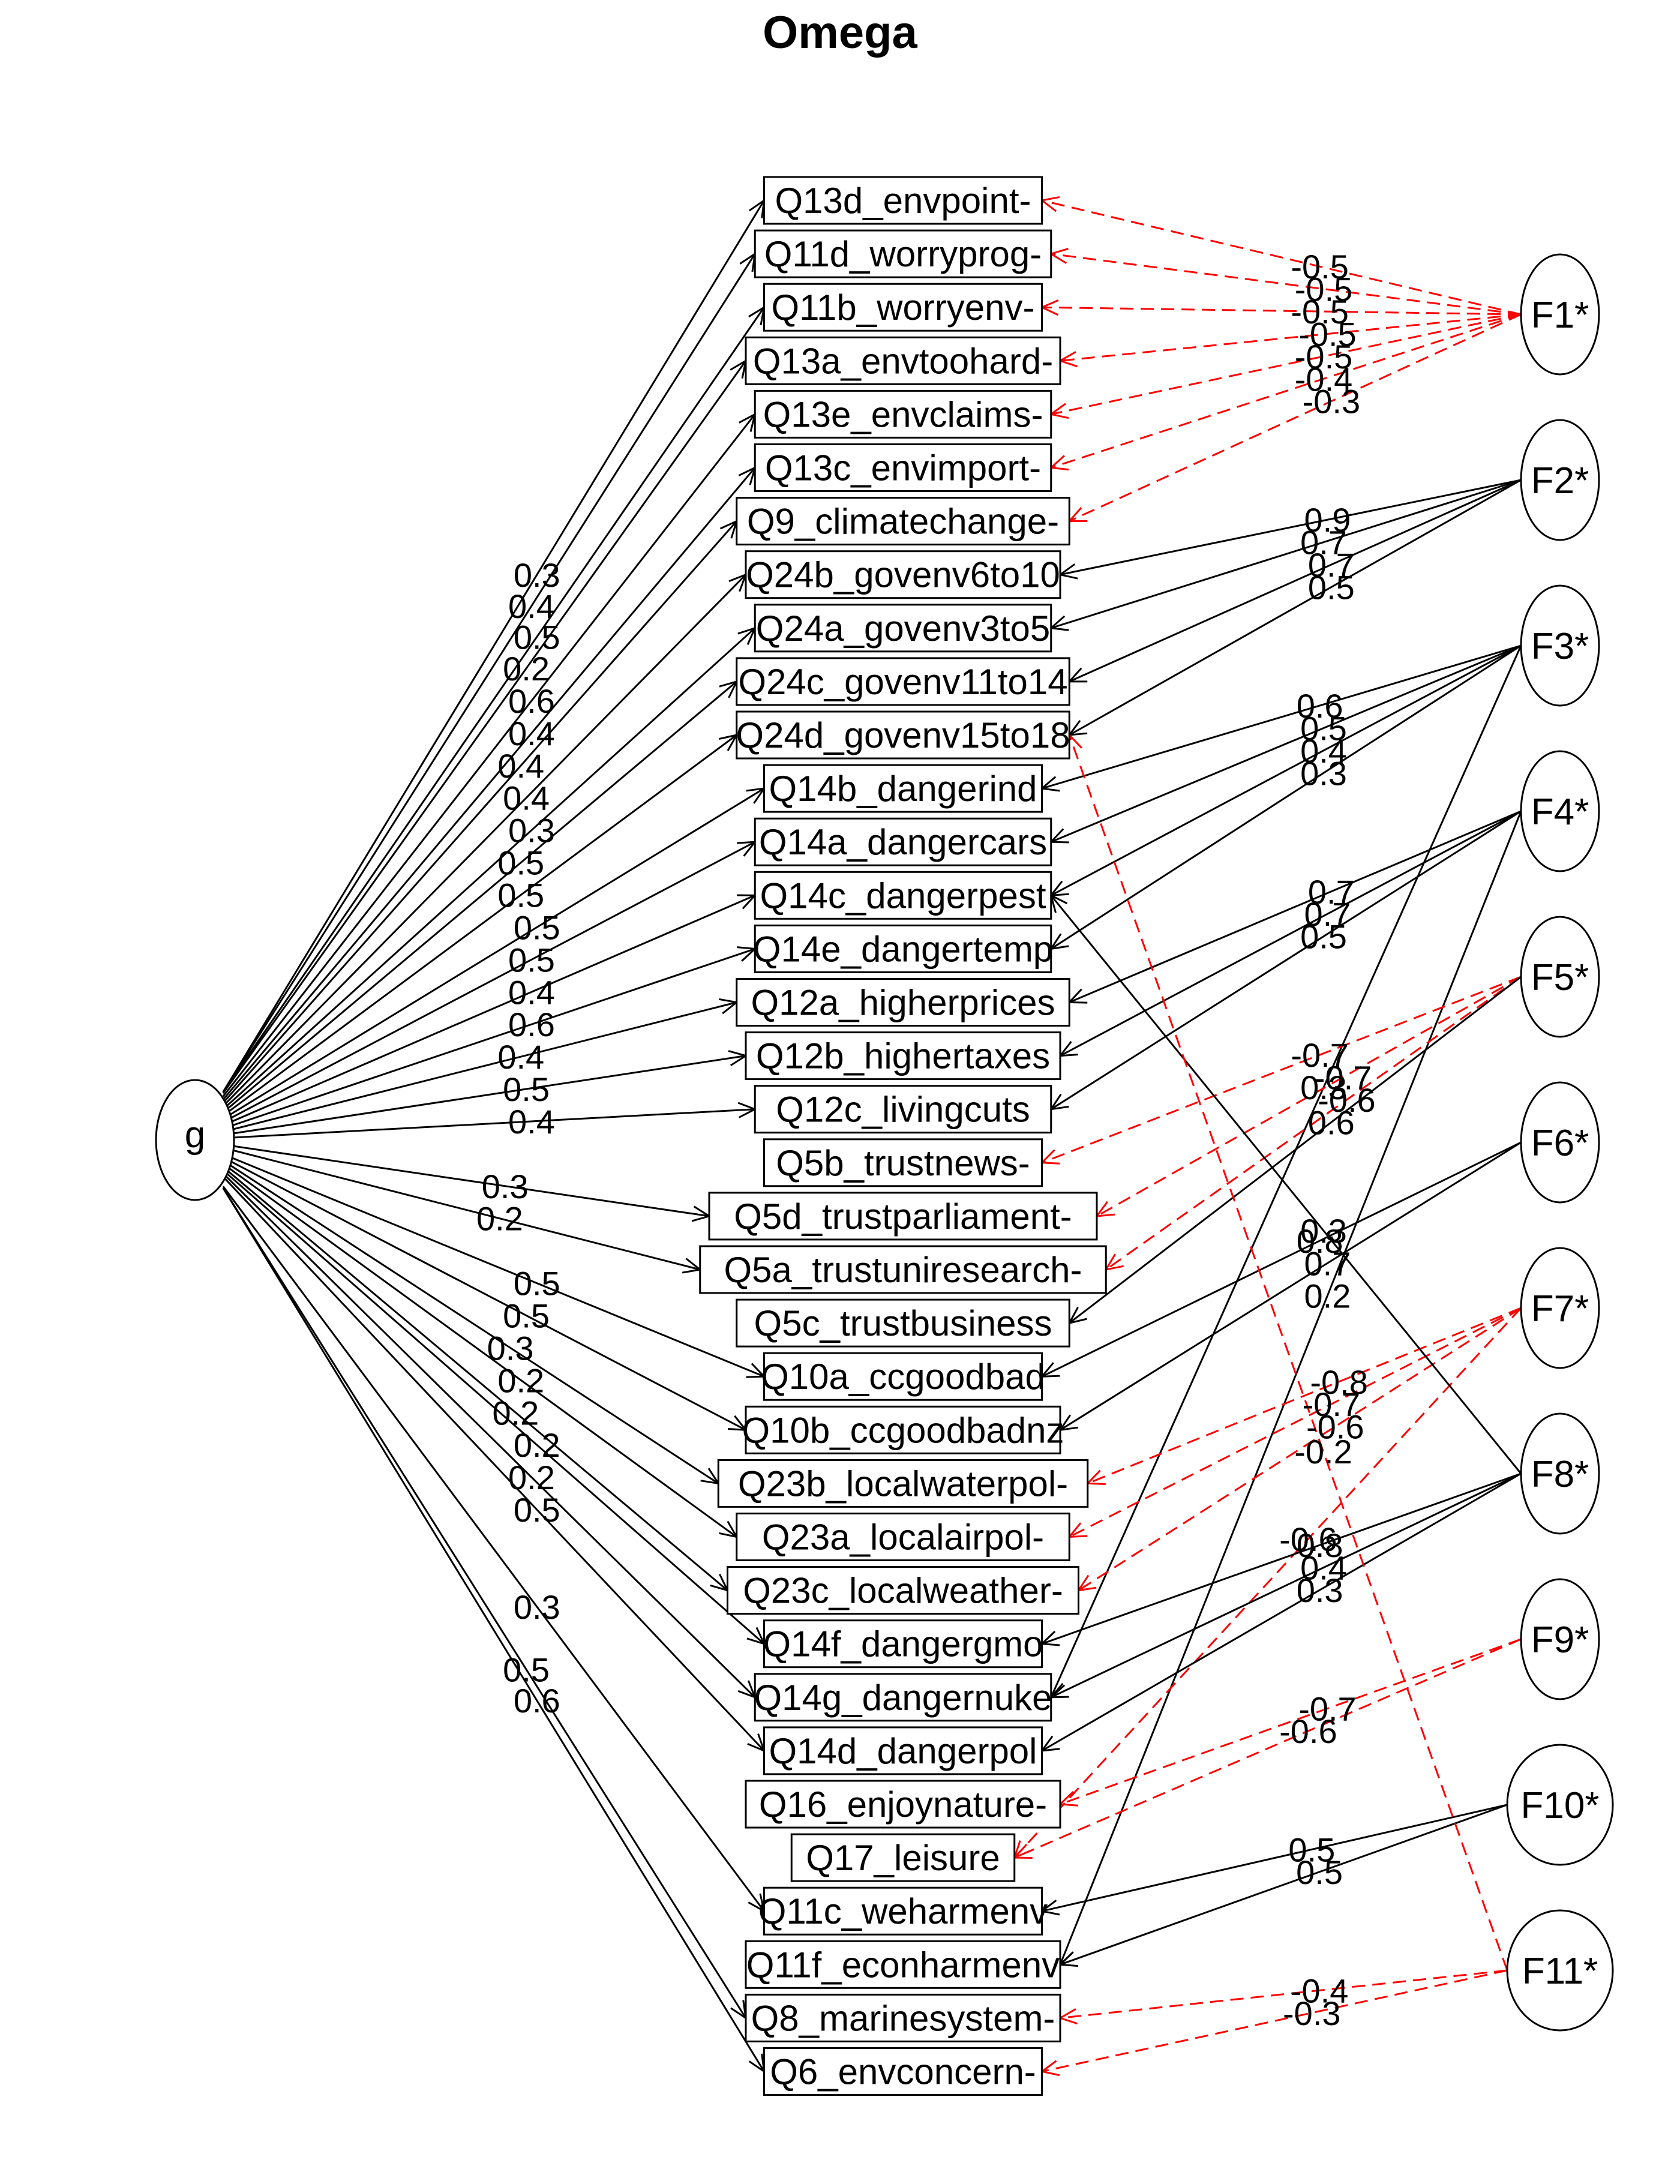 The width and height of the screenshot is (1680, 2184). I want to click on item-box-q24a-govenv3to5: Q24a_govenv3to5, so click(903, 628).